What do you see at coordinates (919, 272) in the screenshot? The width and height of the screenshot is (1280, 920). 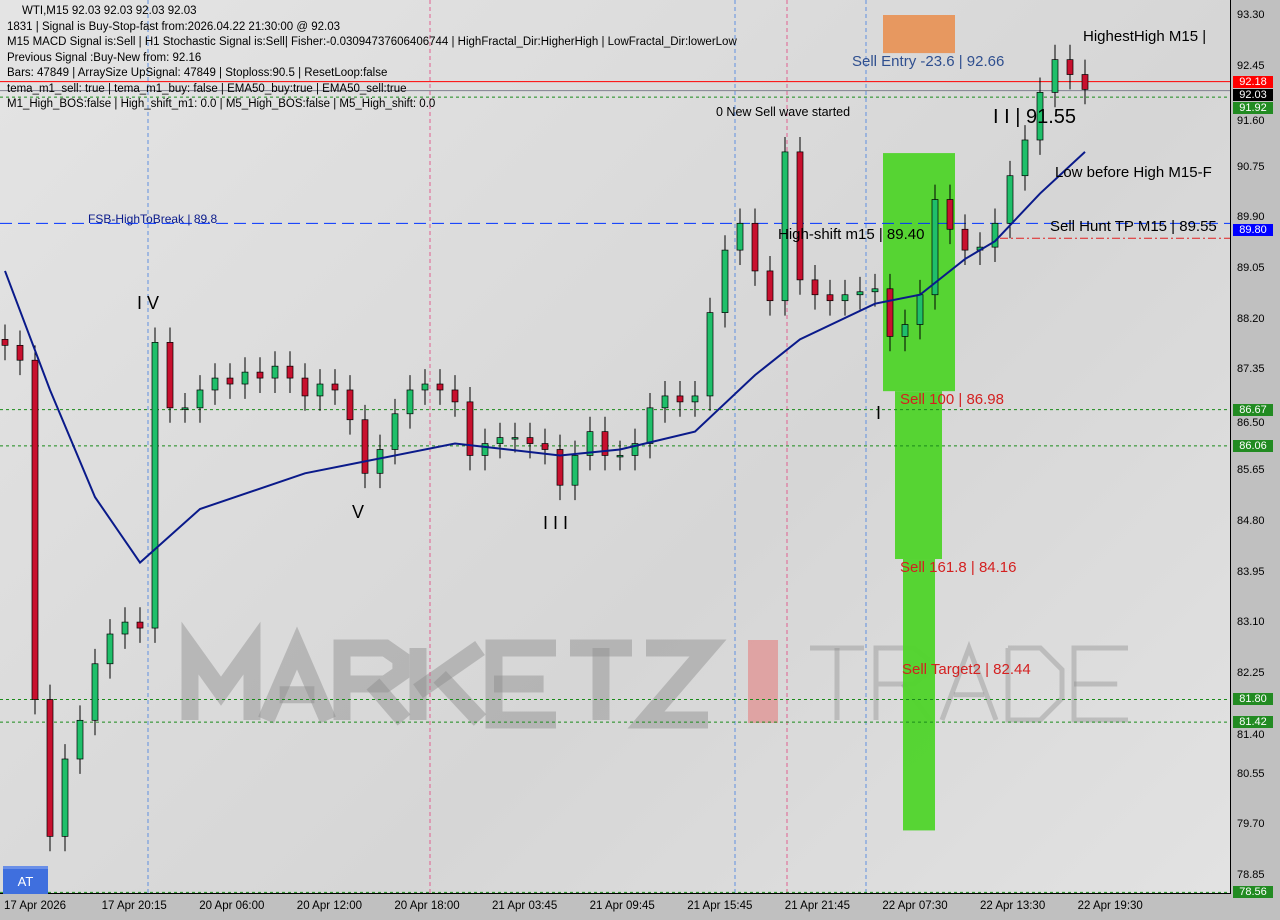 I see `sell-100-zone` at bounding box center [919, 272].